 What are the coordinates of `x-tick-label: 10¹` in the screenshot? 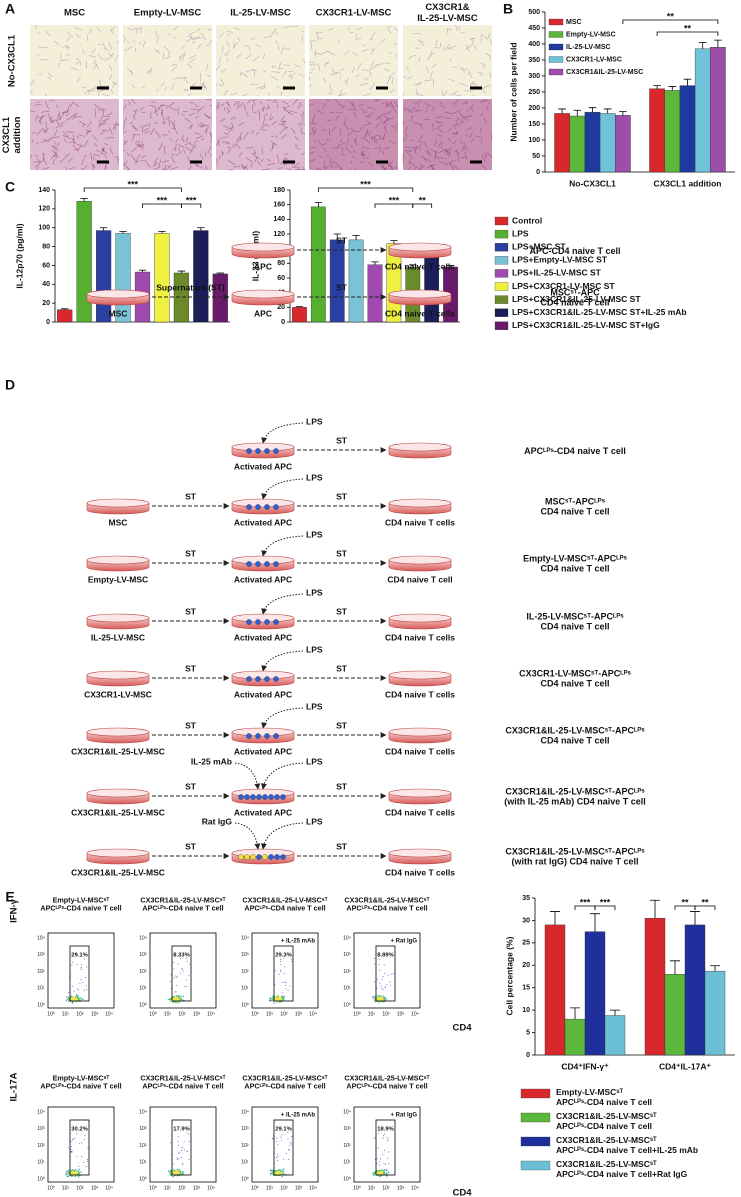 It's located at (372, 1014).